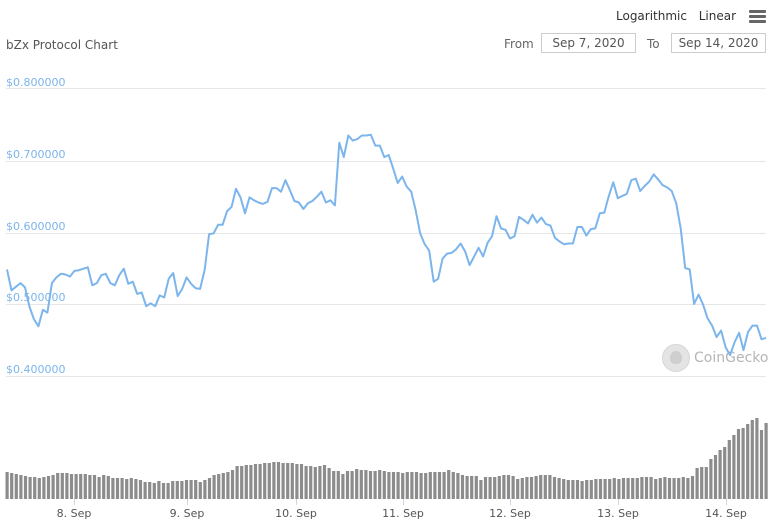 This screenshot has height=528, width=782. What do you see at coordinates (717, 16) in the screenshot?
I see `scale-linear-button: Linear` at bounding box center [717, 16].